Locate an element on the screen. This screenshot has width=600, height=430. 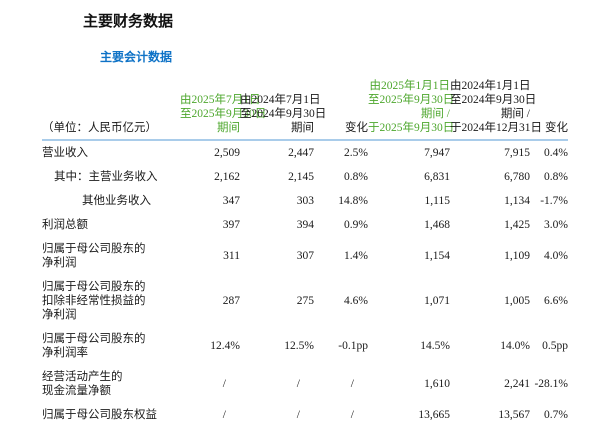
cell-value: 311 is located at coordinates (231, 256).